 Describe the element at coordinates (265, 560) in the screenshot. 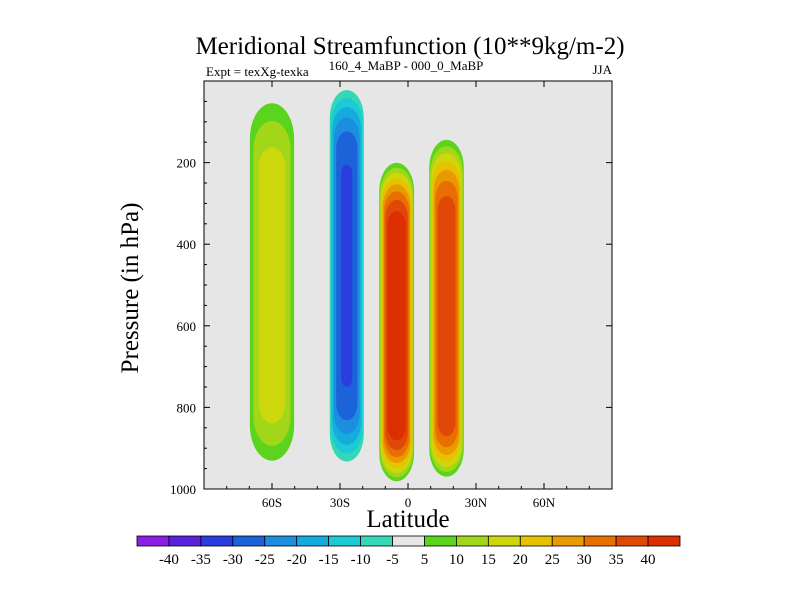

I see `colorbar-level-label: -25` at that location.